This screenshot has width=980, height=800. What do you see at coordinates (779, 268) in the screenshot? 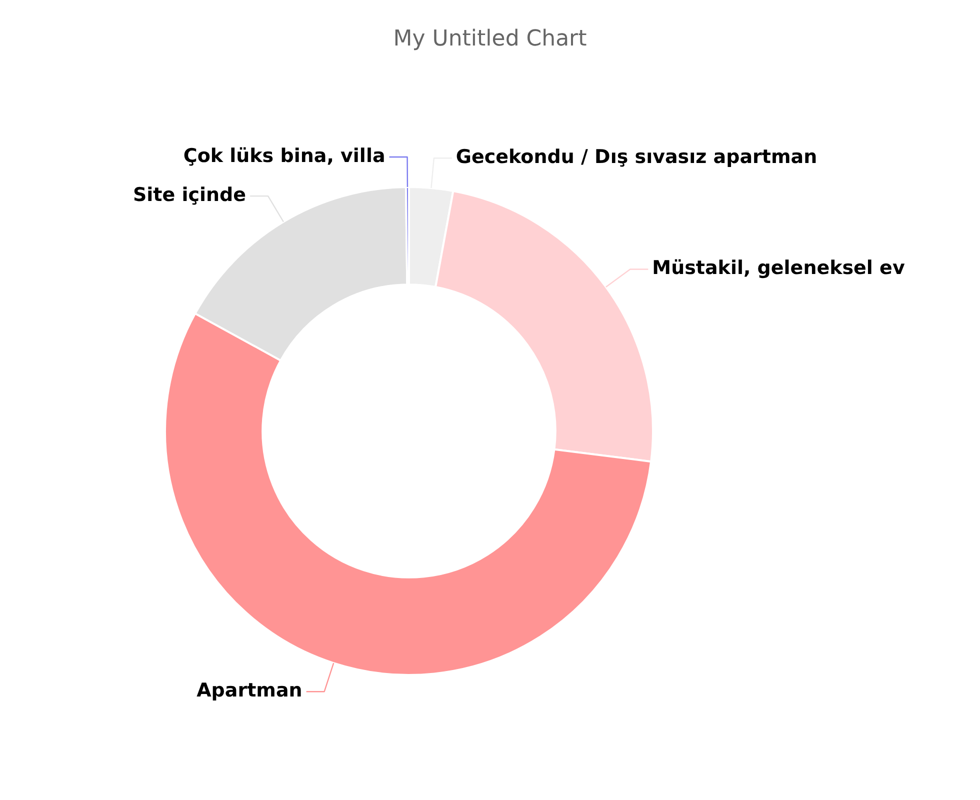
I see `slice-label: Müstakil, geleneksel ev` at bounding box center [779, 268].